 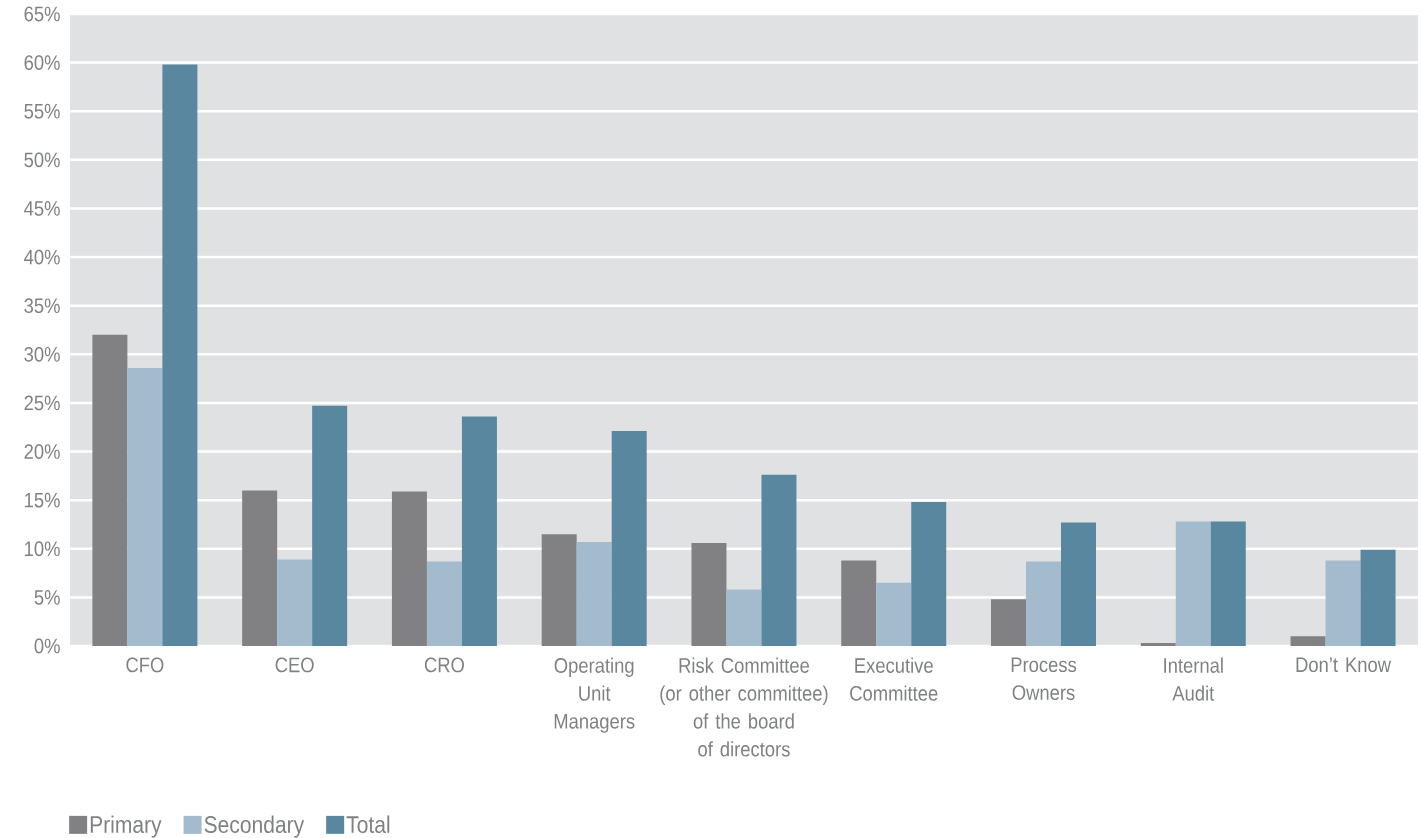 I want to click on x-tick-label: CRO, so click(x=444, y=665).